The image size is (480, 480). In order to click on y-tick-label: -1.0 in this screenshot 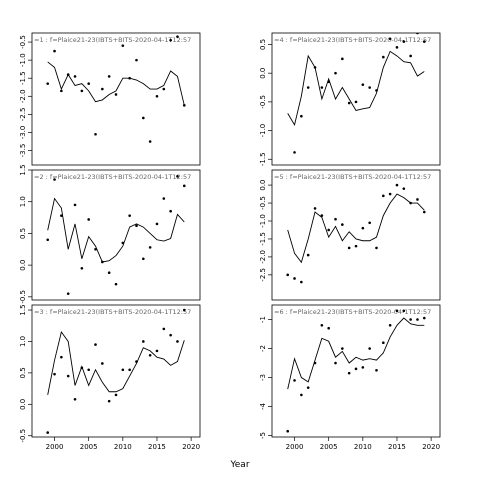, I will do `click(23, 60)`.